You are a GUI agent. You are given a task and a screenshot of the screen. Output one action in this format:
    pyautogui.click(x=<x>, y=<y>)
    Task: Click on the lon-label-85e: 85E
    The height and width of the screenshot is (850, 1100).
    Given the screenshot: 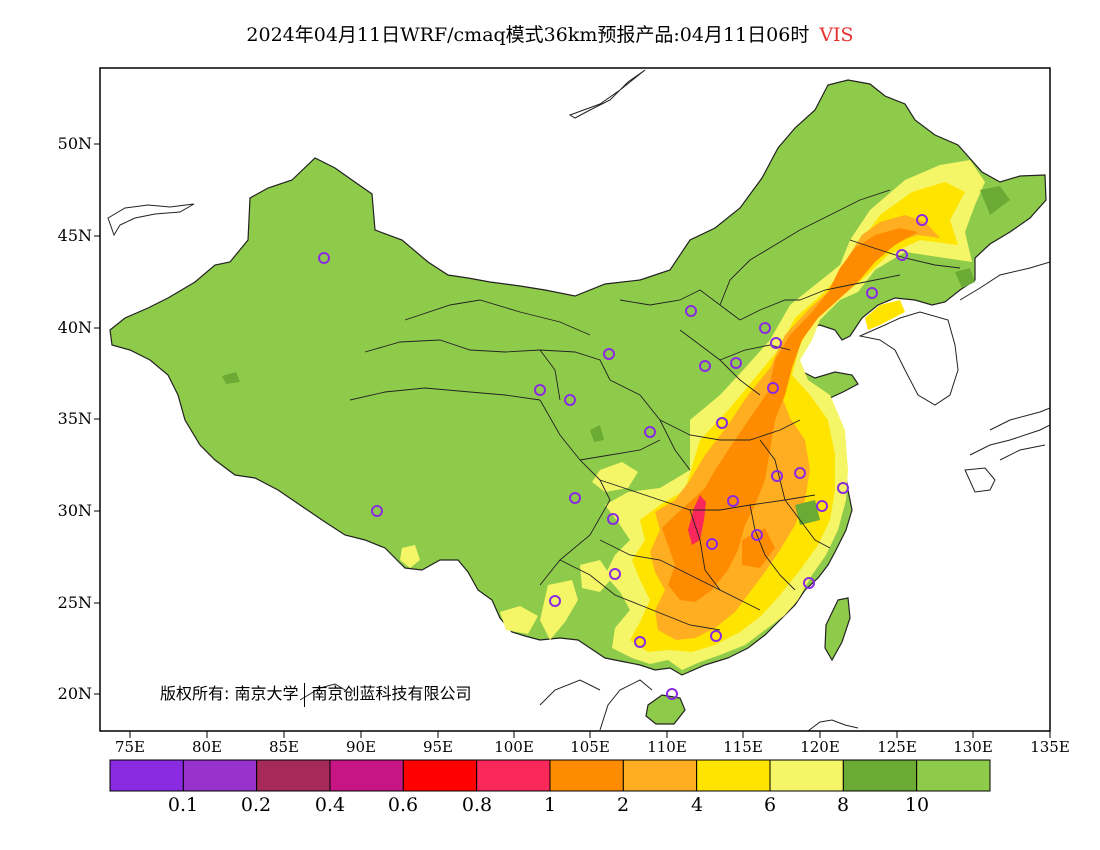 What is the action you would take?
    pyautogui.click(x=284, y=747)
    